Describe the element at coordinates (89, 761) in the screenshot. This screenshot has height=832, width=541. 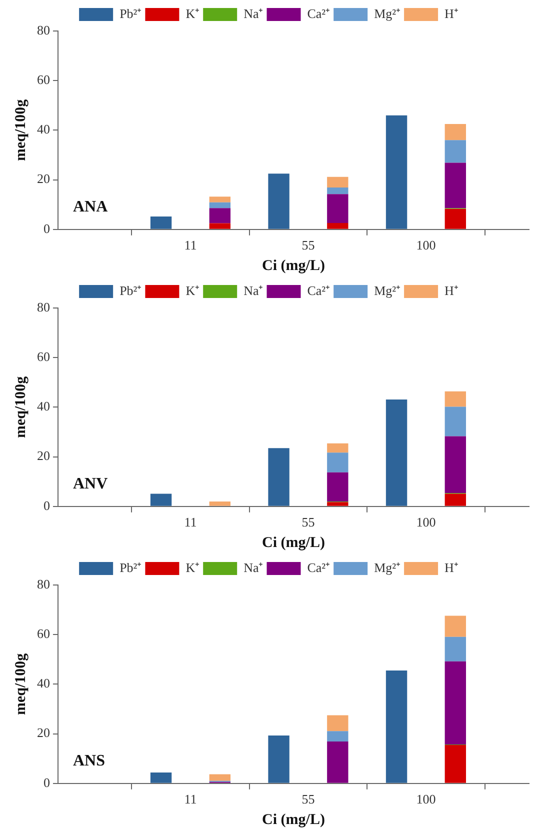
I see `annotation: ANS` at that location.